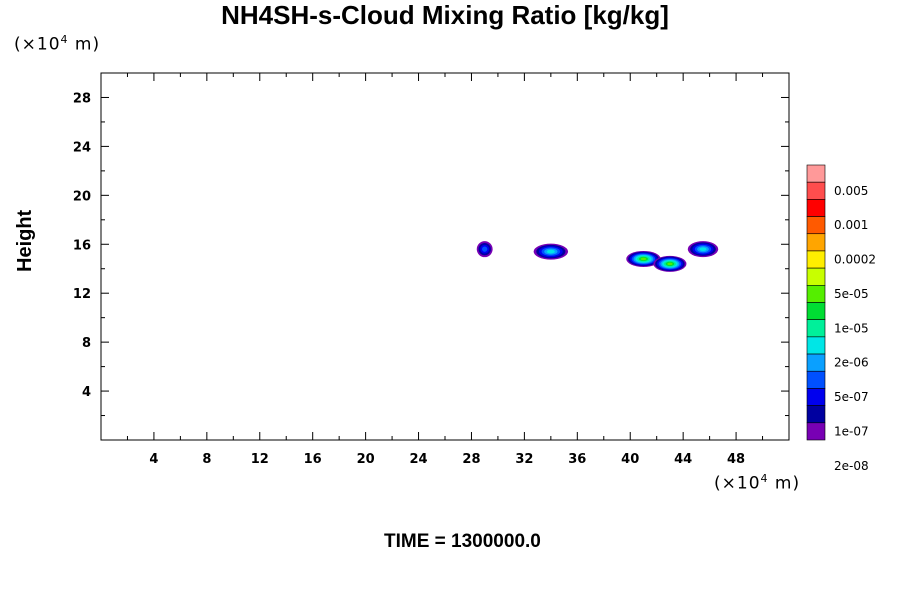  Describe the element at coordinates (851, 328) in the screenshot. I see `colorbar-label: 1e-05` at that location.